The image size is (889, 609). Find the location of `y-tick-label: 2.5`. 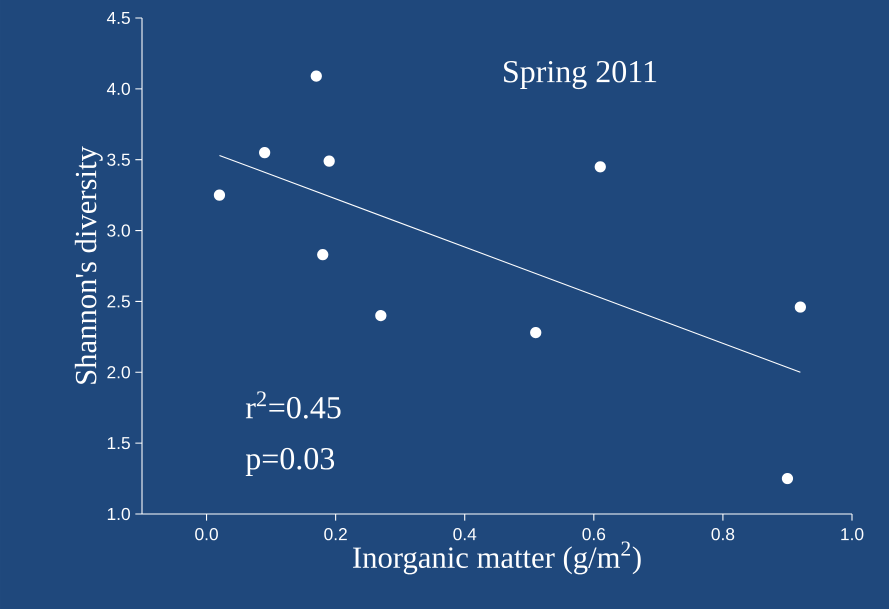

y-tick-label: 2.5 is located at coordinates (118, 301).